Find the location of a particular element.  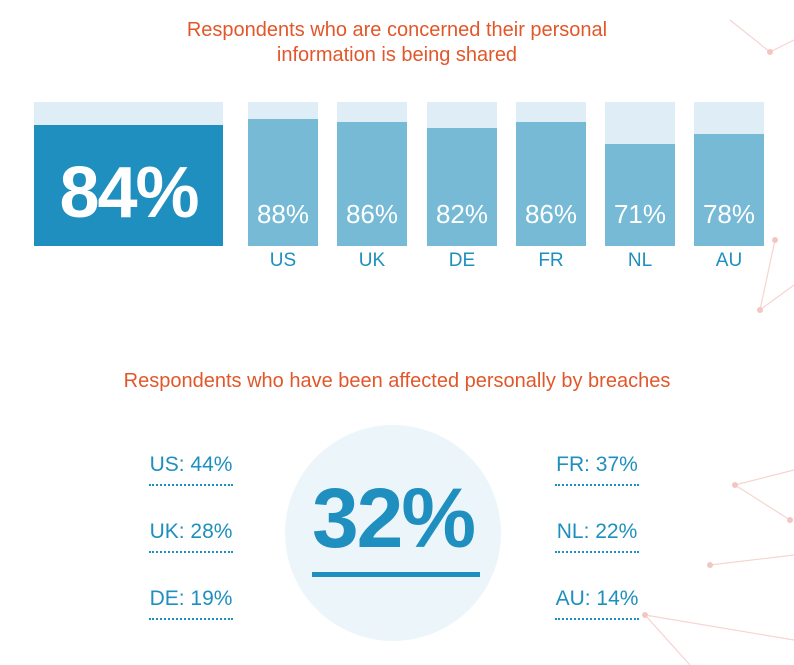

bar-nl: 71% is located at coordinates (640, 174).